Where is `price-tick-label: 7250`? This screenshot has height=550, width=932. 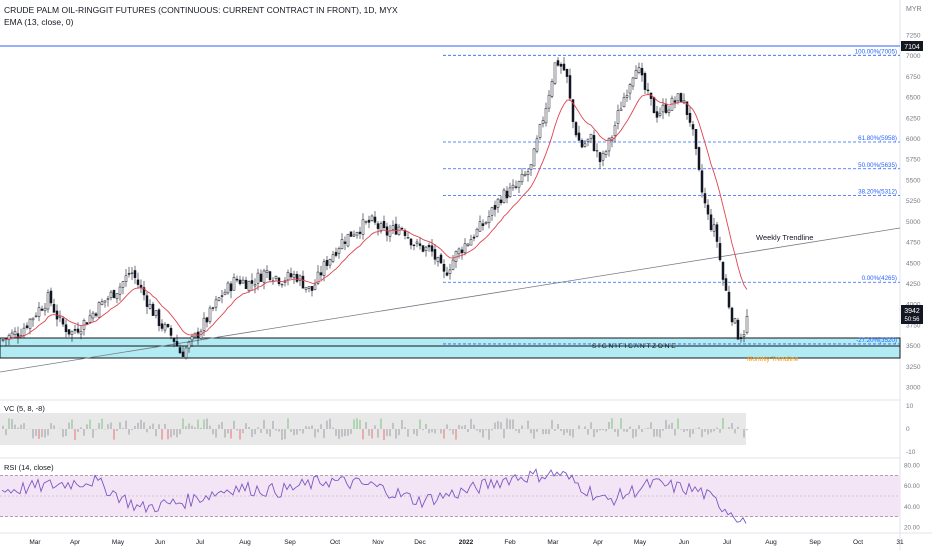 price-tick-label: 7250 is located at coordinates (913, 36).